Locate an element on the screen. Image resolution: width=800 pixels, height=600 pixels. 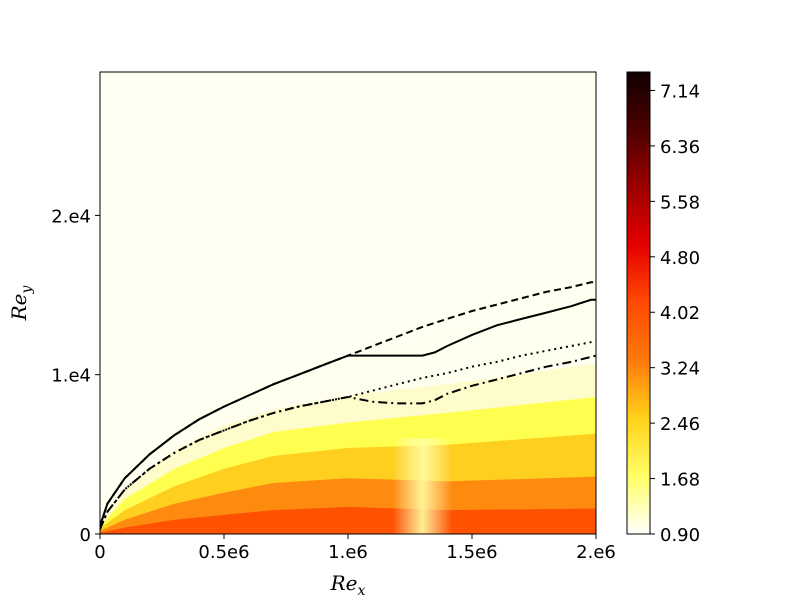
x-tick-label: 0.5e6 is located at coordinates (223, 552).